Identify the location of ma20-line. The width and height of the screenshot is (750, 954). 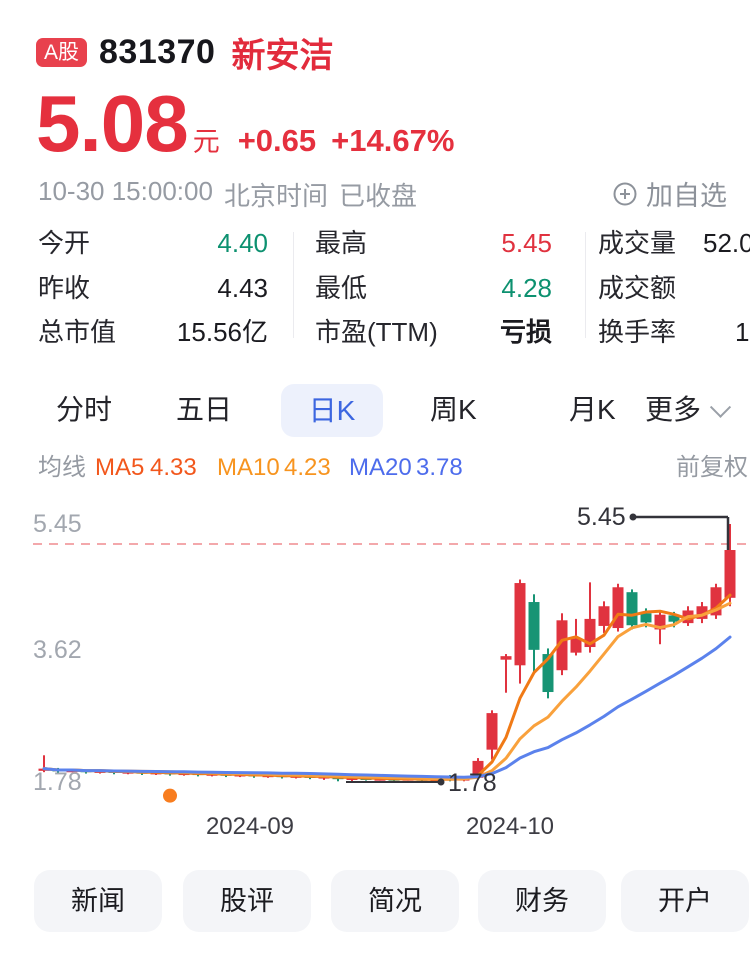
(387, 707).